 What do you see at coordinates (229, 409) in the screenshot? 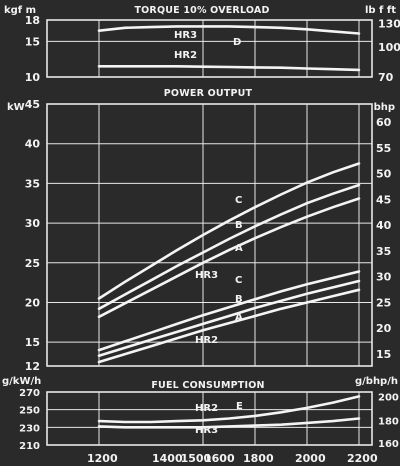
I see `fuel-series-hr2` at bounding box center [229, 409].